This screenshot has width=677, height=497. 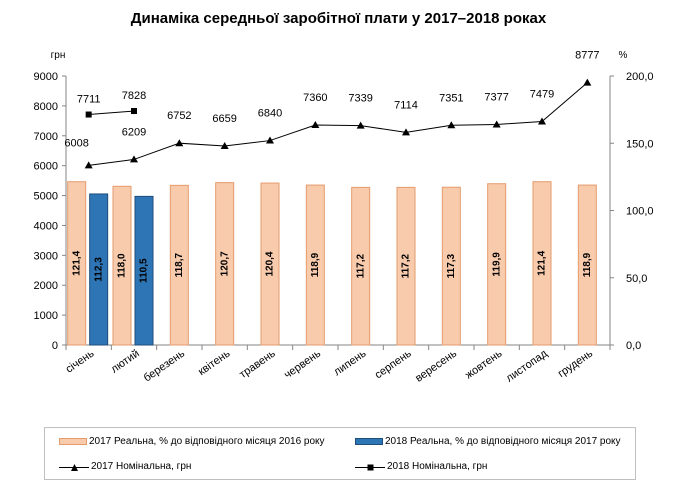 I want to click on bar-2017-real-label: 117,3, so click(x=451, y=265).